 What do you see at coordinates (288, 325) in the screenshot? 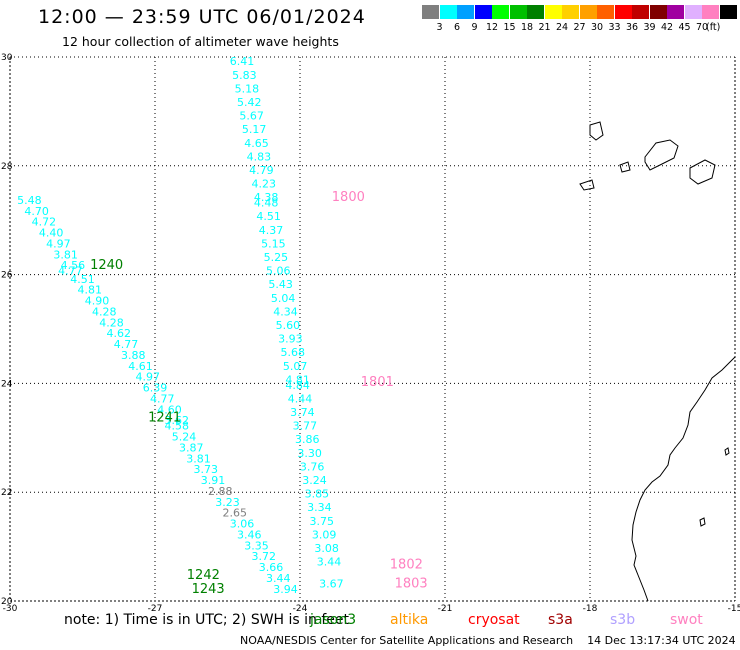
I see `wave-height-value: 5.60` at bounding box center [288, 325].